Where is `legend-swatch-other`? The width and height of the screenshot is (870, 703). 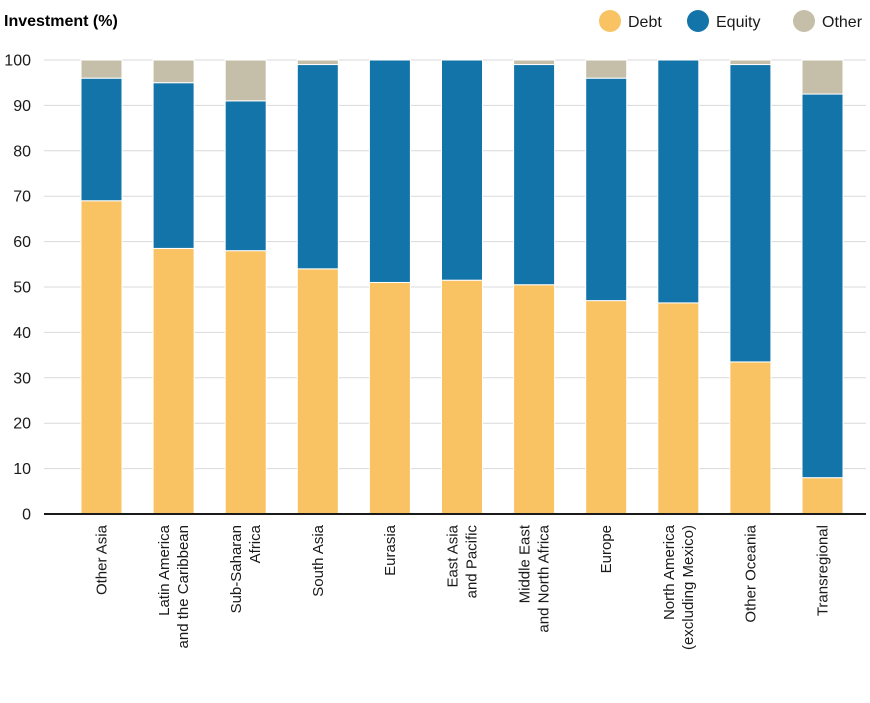 legend-swatch-other is located at coordinates (804, 21).